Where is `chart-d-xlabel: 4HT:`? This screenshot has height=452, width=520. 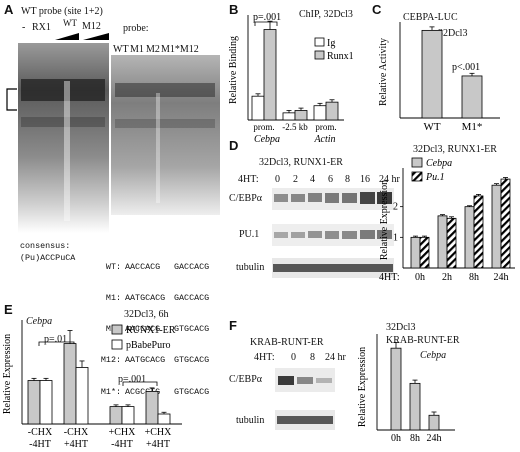 chart-d-xlabel: 4HT: is located at coordinates (389, 277).